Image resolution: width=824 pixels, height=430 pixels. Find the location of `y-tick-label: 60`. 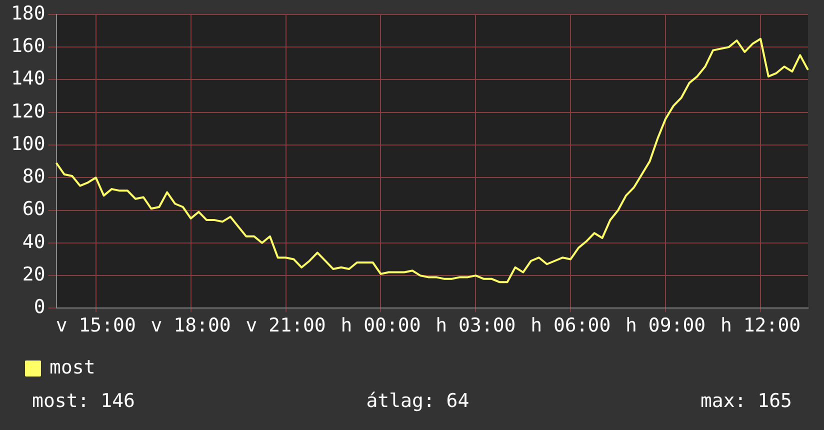

y-tick-label: 60 is located at coordinates (34, 209).